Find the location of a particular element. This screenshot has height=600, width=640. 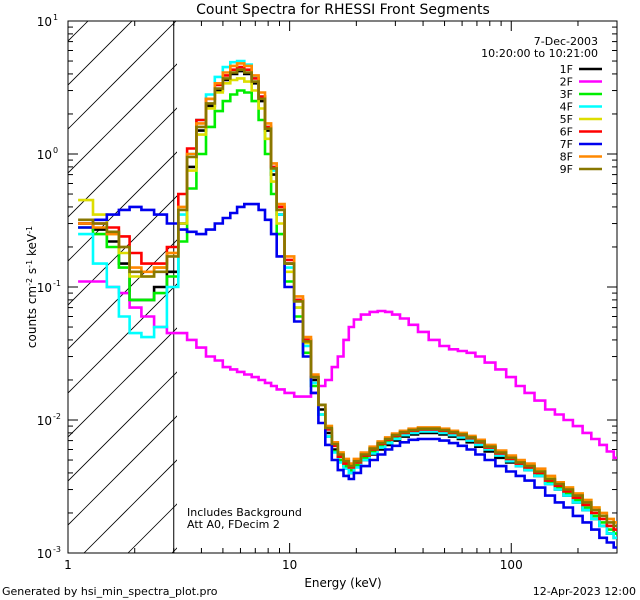

legend-label-7F: 7F is located at coordinates (566, 144).